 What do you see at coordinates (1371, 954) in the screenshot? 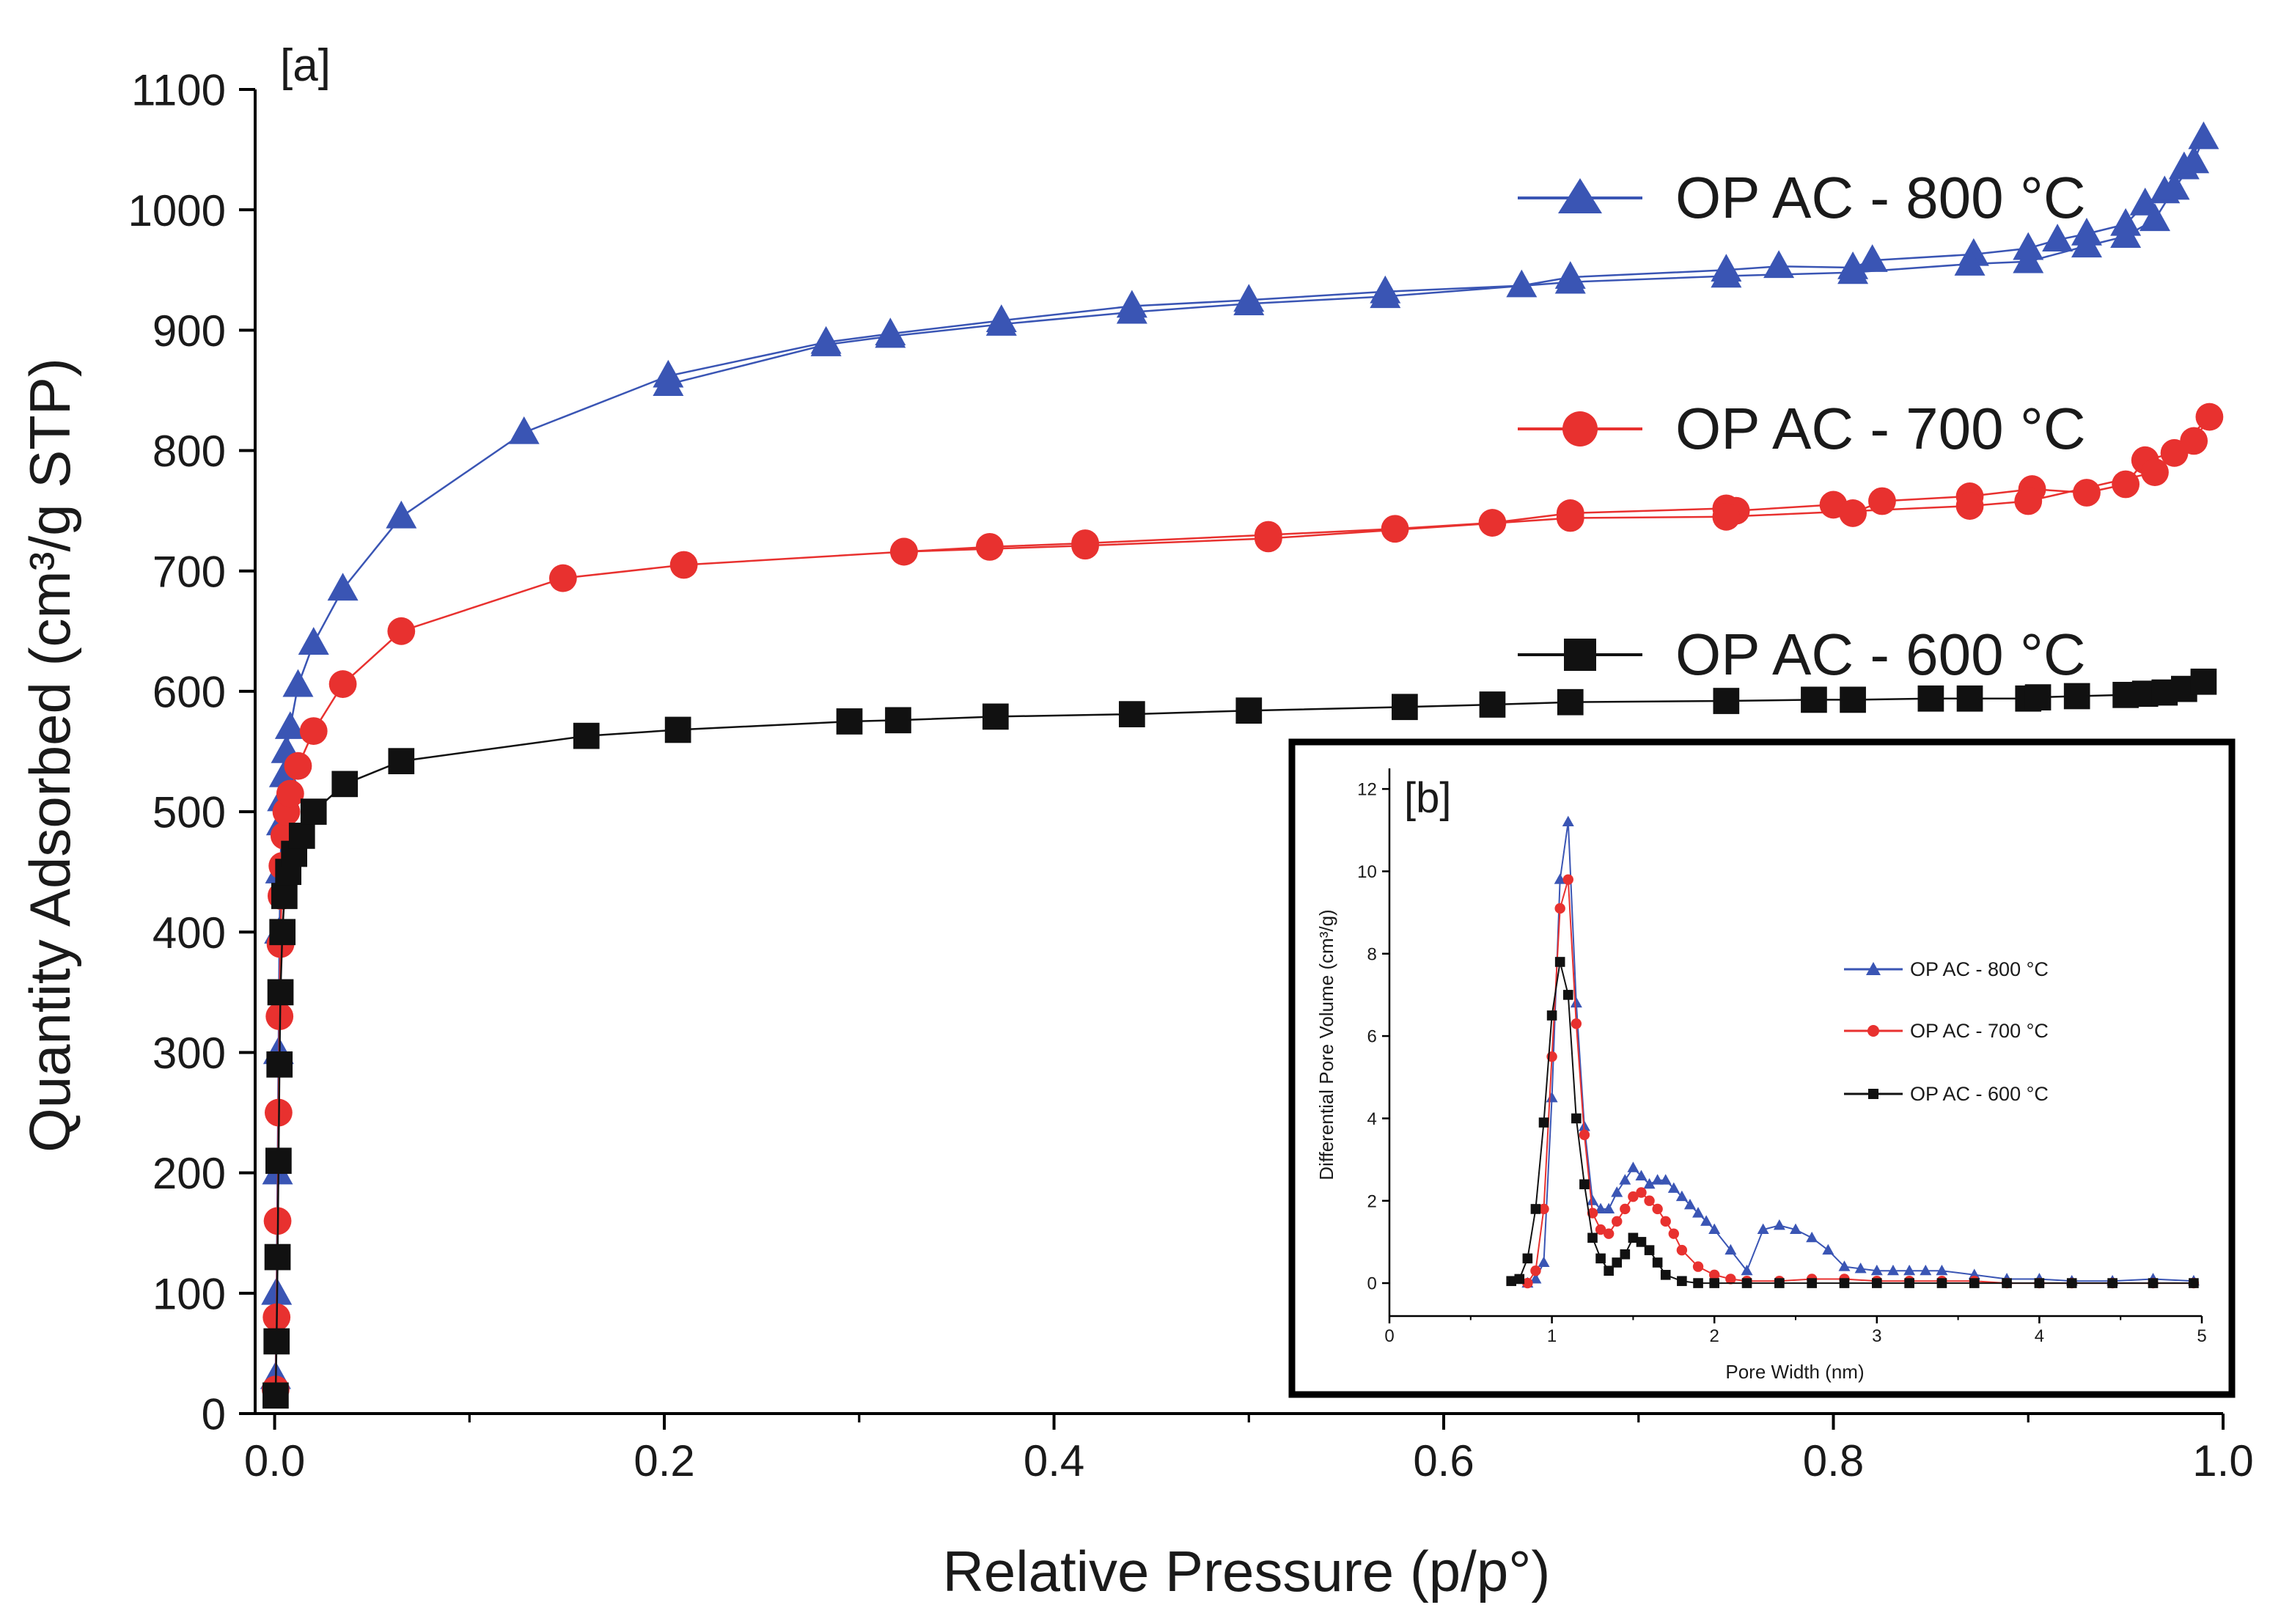
I see `y-tick-label-inset: 8` at bounding box center [1371, 954].